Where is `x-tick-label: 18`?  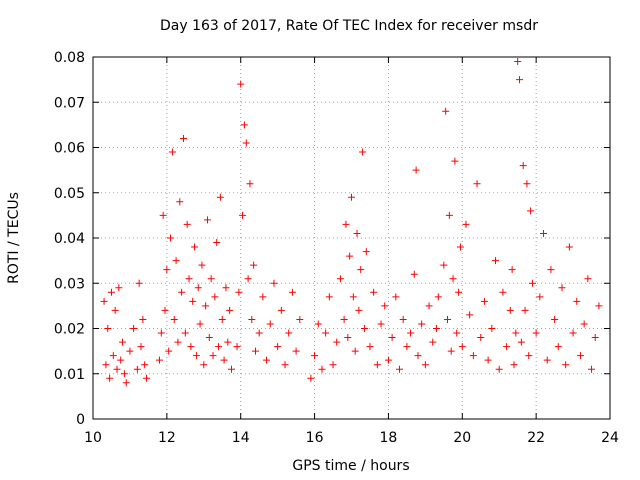
x-tick-label: 18 is located at coordinates (389, 438).